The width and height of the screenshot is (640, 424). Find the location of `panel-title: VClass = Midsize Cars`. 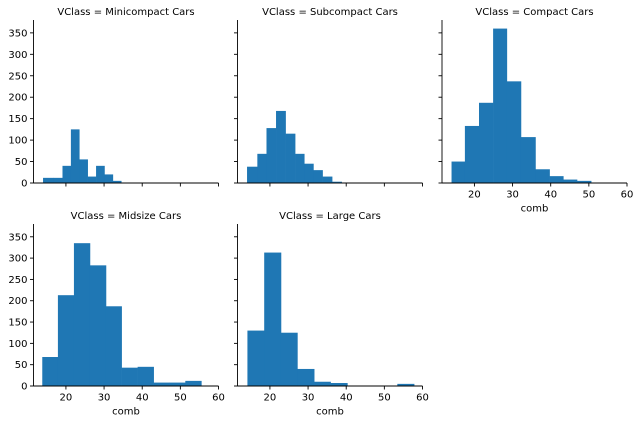

panel-title: VClass = Midsize Cars is located at coordinates (126, 216).